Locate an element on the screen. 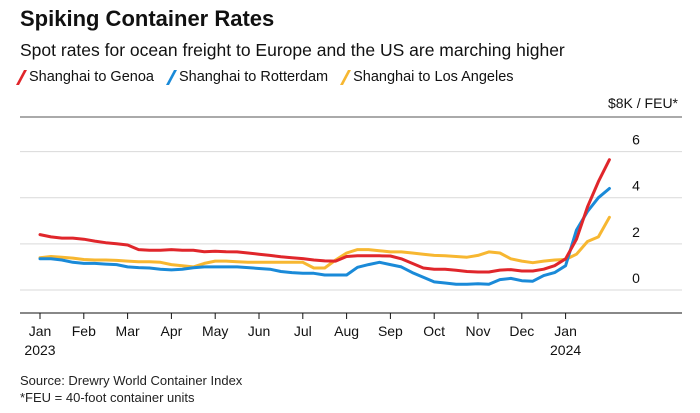  y-tick-label: 4 is located at coordinates (636, 186).